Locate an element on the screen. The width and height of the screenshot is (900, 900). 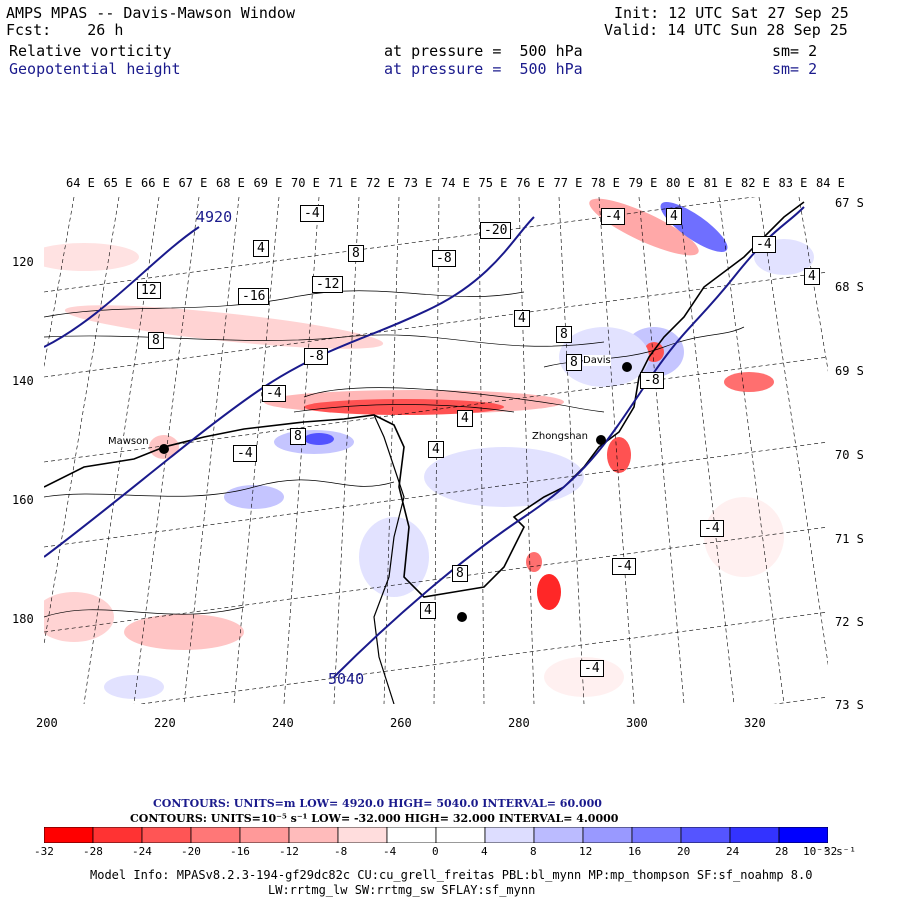
longitude-label: 70 E is located at coordinates (305, 183).